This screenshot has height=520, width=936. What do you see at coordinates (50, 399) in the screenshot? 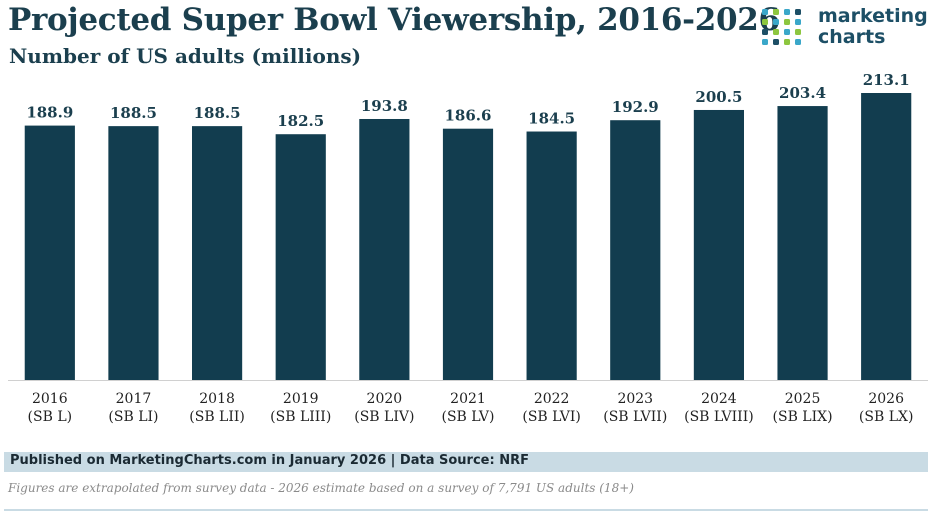
I see `x-tick-year-2016: 2016` at bounding box center [50, 399].